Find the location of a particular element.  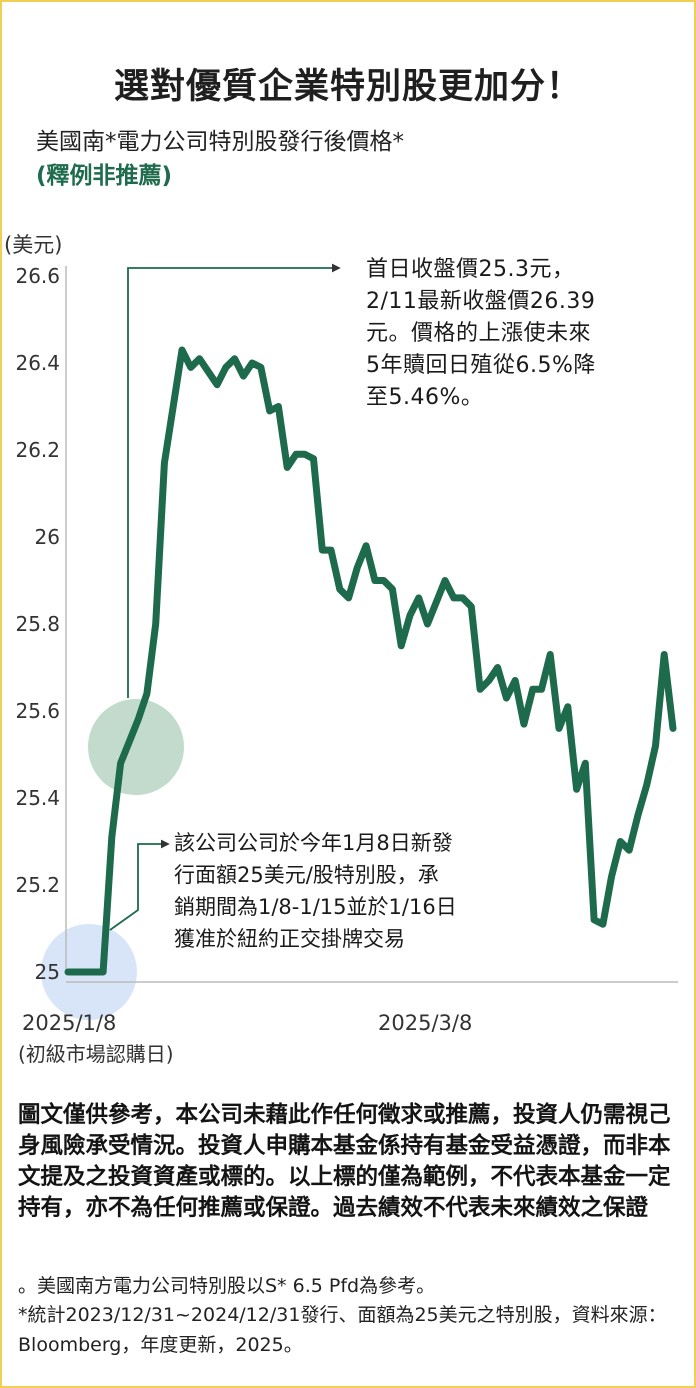

first-day-connector-arrow is located at coordinates (234, 480).